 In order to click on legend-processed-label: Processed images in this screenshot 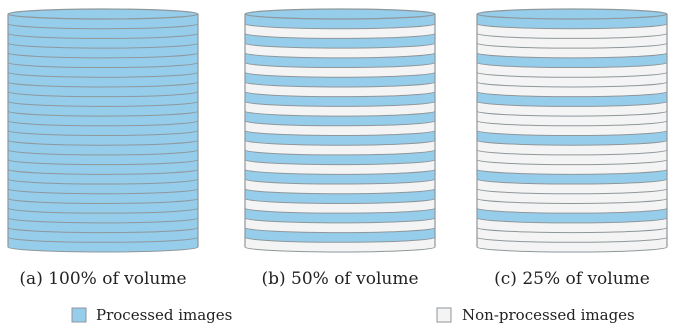, I will do `click(164, 315)`.